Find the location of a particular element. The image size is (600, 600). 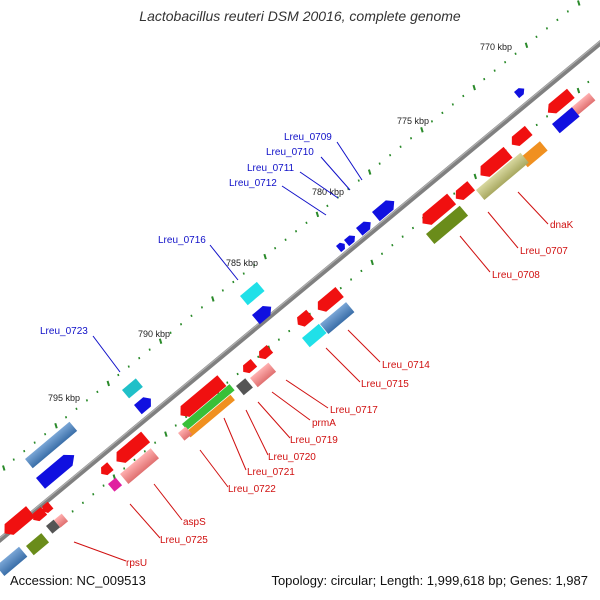

label-lreu-0717: Lreu_0717 is located at coordinates (354, 410).